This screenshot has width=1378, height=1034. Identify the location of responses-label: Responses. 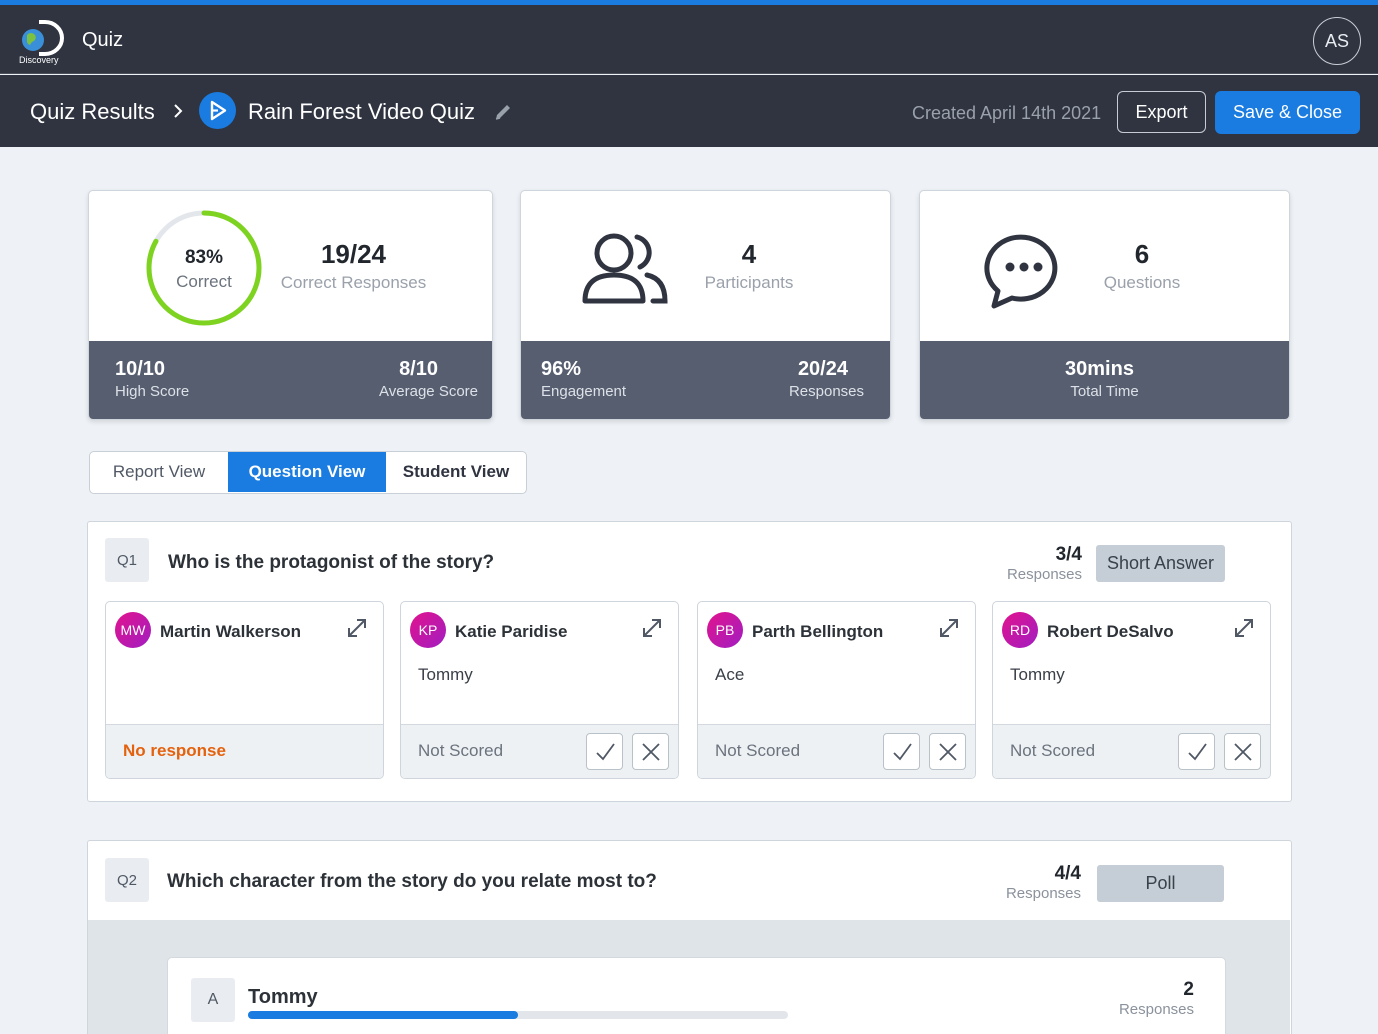
(826, 391).